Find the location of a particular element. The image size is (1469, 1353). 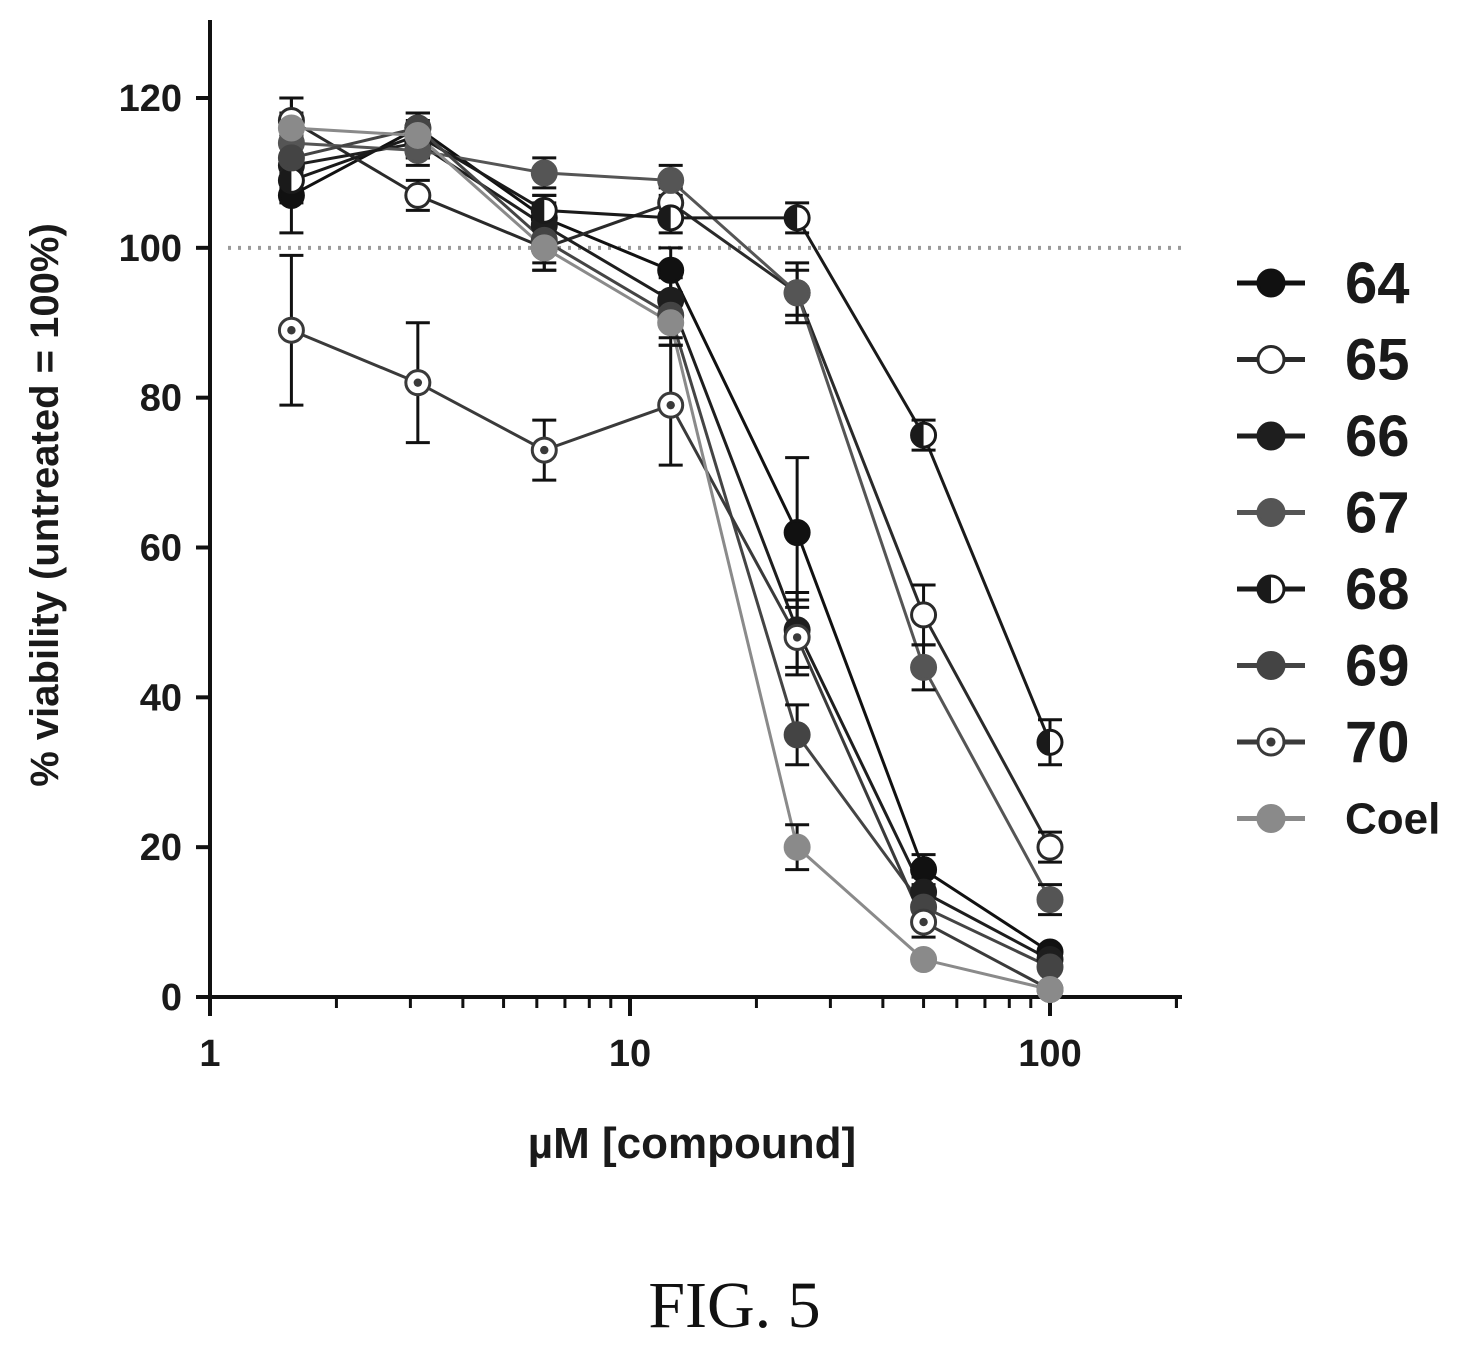

legend: 64 65 66 67 68 69 70 Coel is located at coordinates (1338, 547).